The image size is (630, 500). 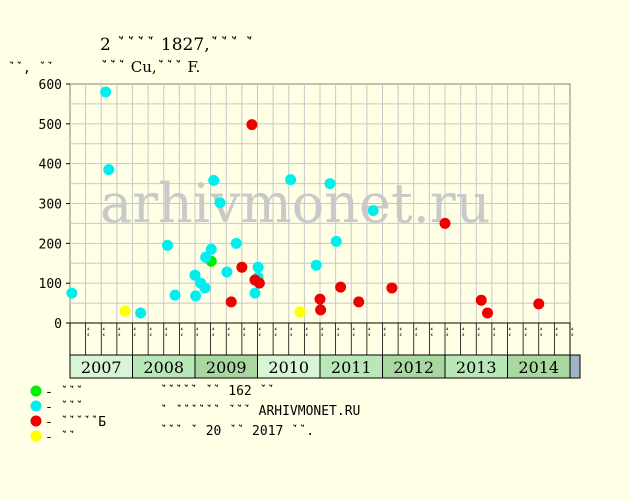 What do you see at coordinates (177, 45) in the screenshot?
I see `chart-title: 2 ꙿꙿꙿꙿ 1827,ꙿꙿꙿ ꙿ` at bounding box center [177, 45].